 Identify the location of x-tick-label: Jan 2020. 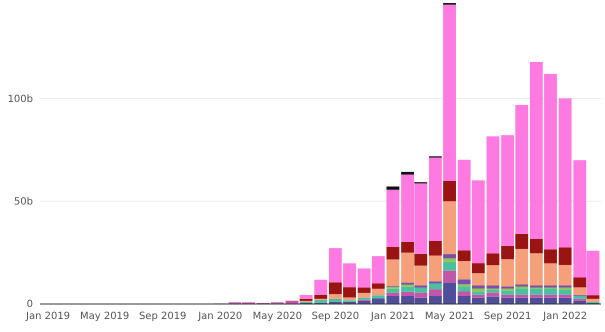
(219, 316).